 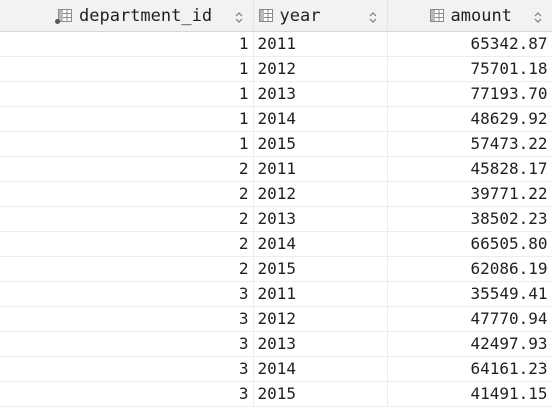 I want to click on table-row: 3 2014 64161.23, so click(x=276, y=369).